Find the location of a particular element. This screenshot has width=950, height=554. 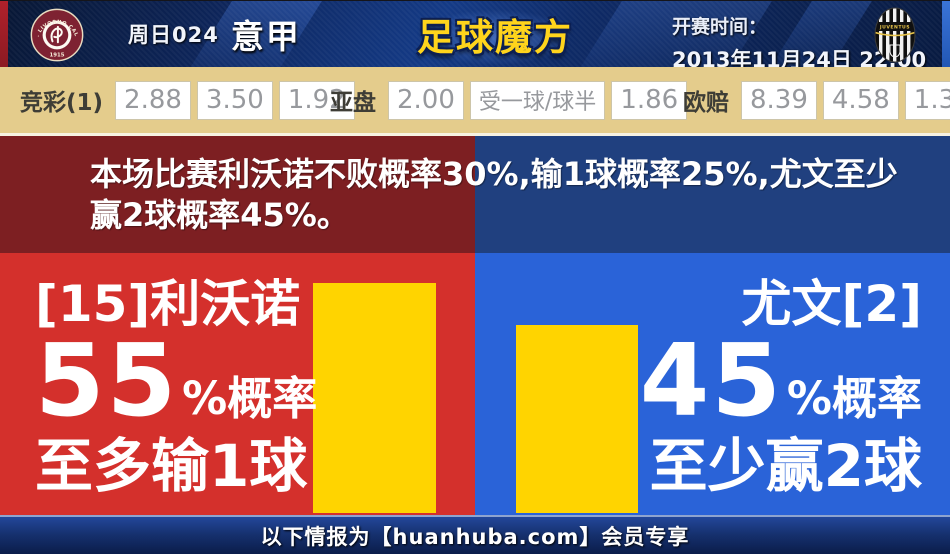

footer-membership-text: 以下情报为【huanhuba.com】会员专享 is located at coordinates (475, 537).